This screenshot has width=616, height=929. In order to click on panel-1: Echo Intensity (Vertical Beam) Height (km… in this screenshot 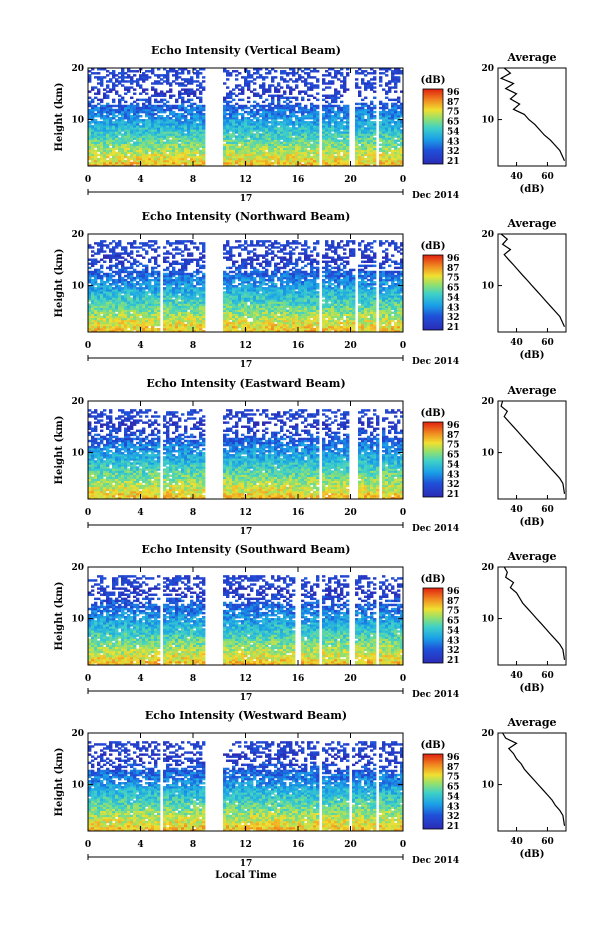, I will do `click(310, 124)`.